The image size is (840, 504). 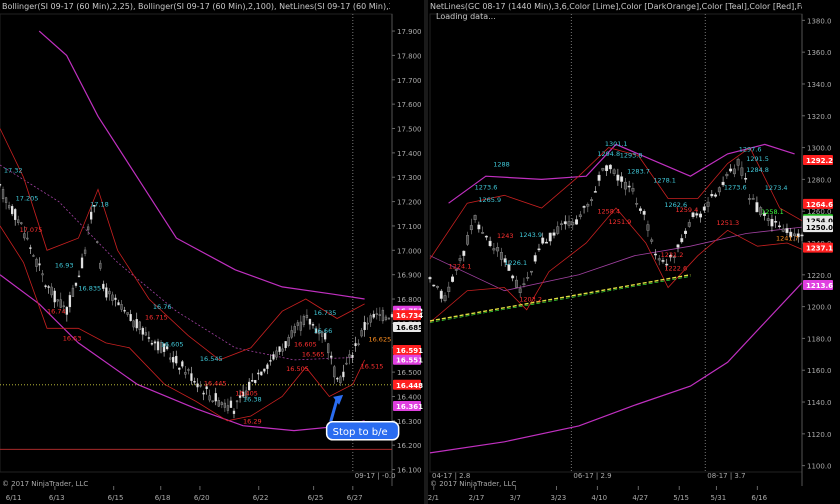 What do you see at coordinates (675, 205) in the screenshot?
I see `level-label: 1262.6` at bounding box center [675, 205].